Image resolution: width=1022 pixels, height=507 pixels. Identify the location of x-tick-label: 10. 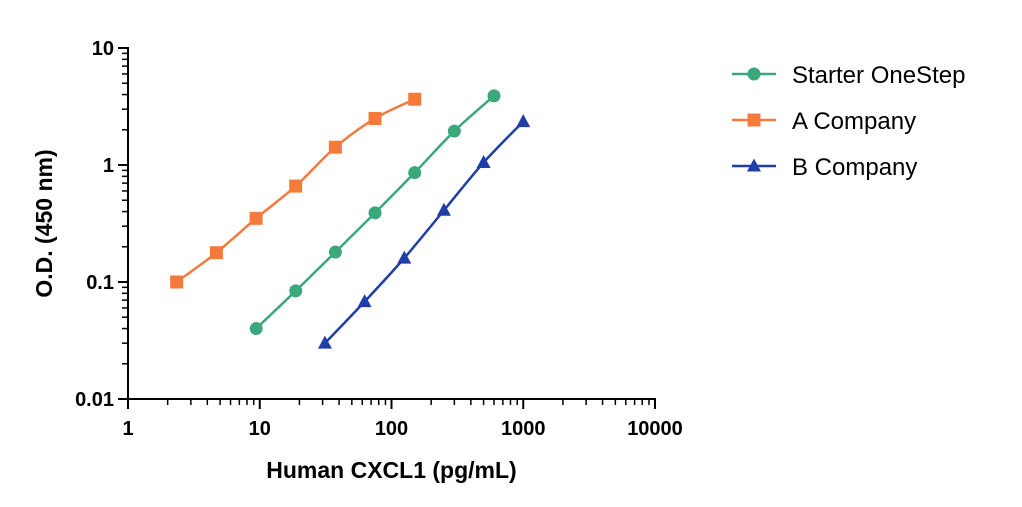
(260, 429).